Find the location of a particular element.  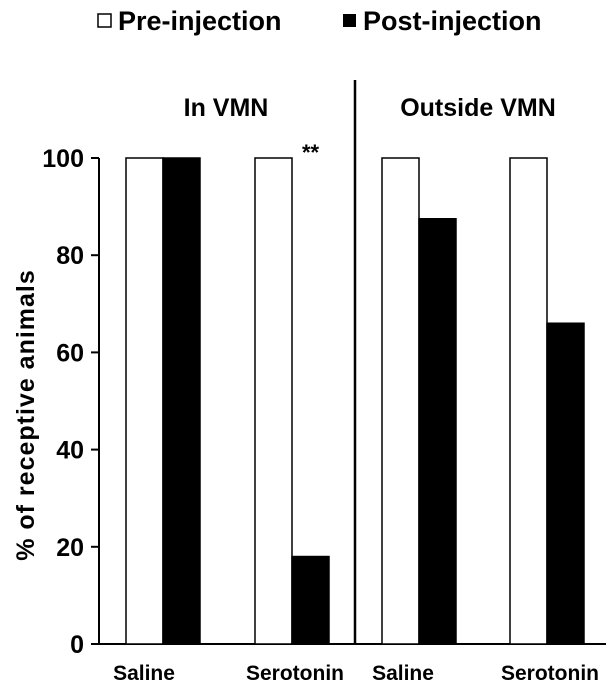

legend-label-post-injection: Post-injection is located at coordinates (452, 21).